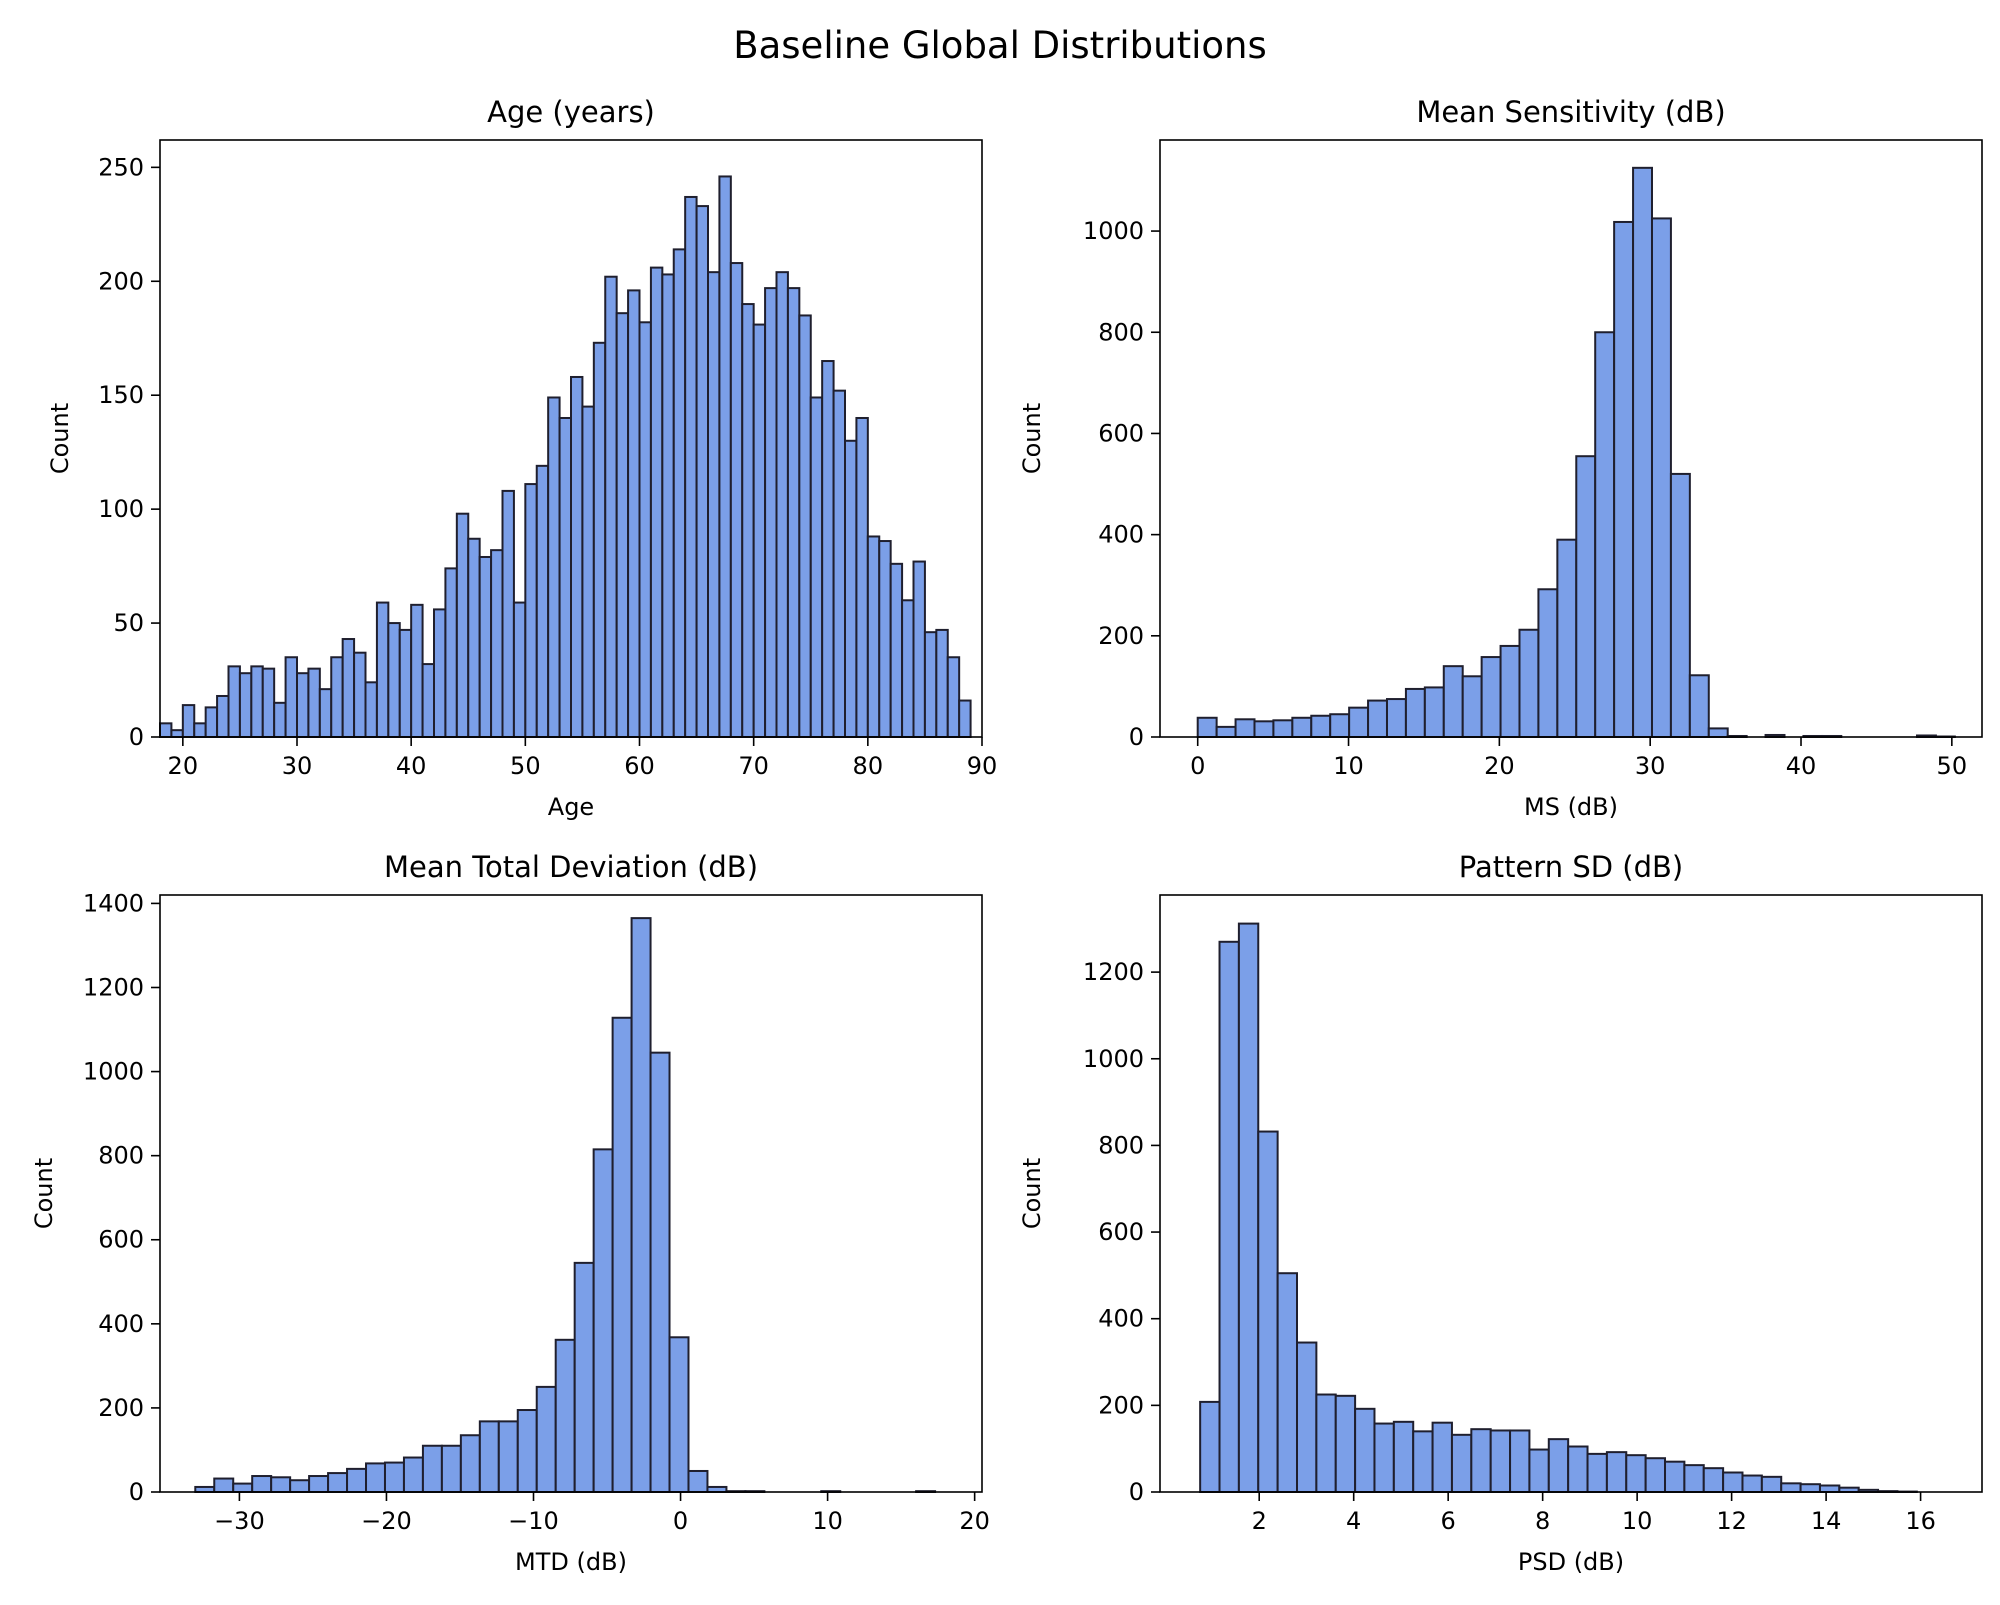 This screenshot has width=2000, height=1605. What do you see at coordinates (411, 766) in the screenshot?
I see `x-tick-label: 40` at bounding box center [411, 766].